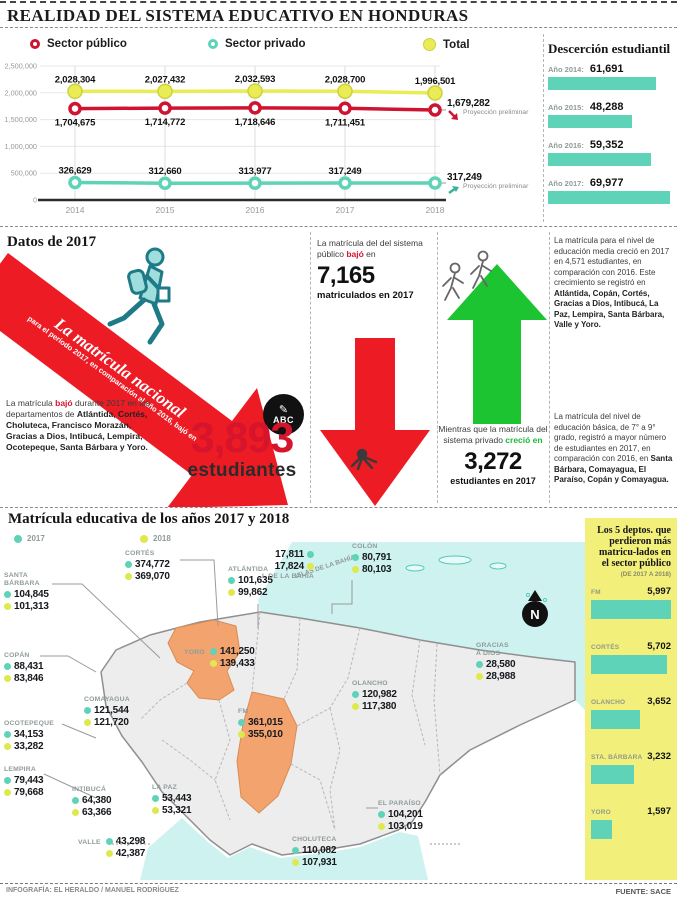 The width and height of the screenshot is (677, 900). What do you see at coordinates (253, 592) in the screenshot?
I see `enrollment-value: 99,862` at bounding box center [253, 592].